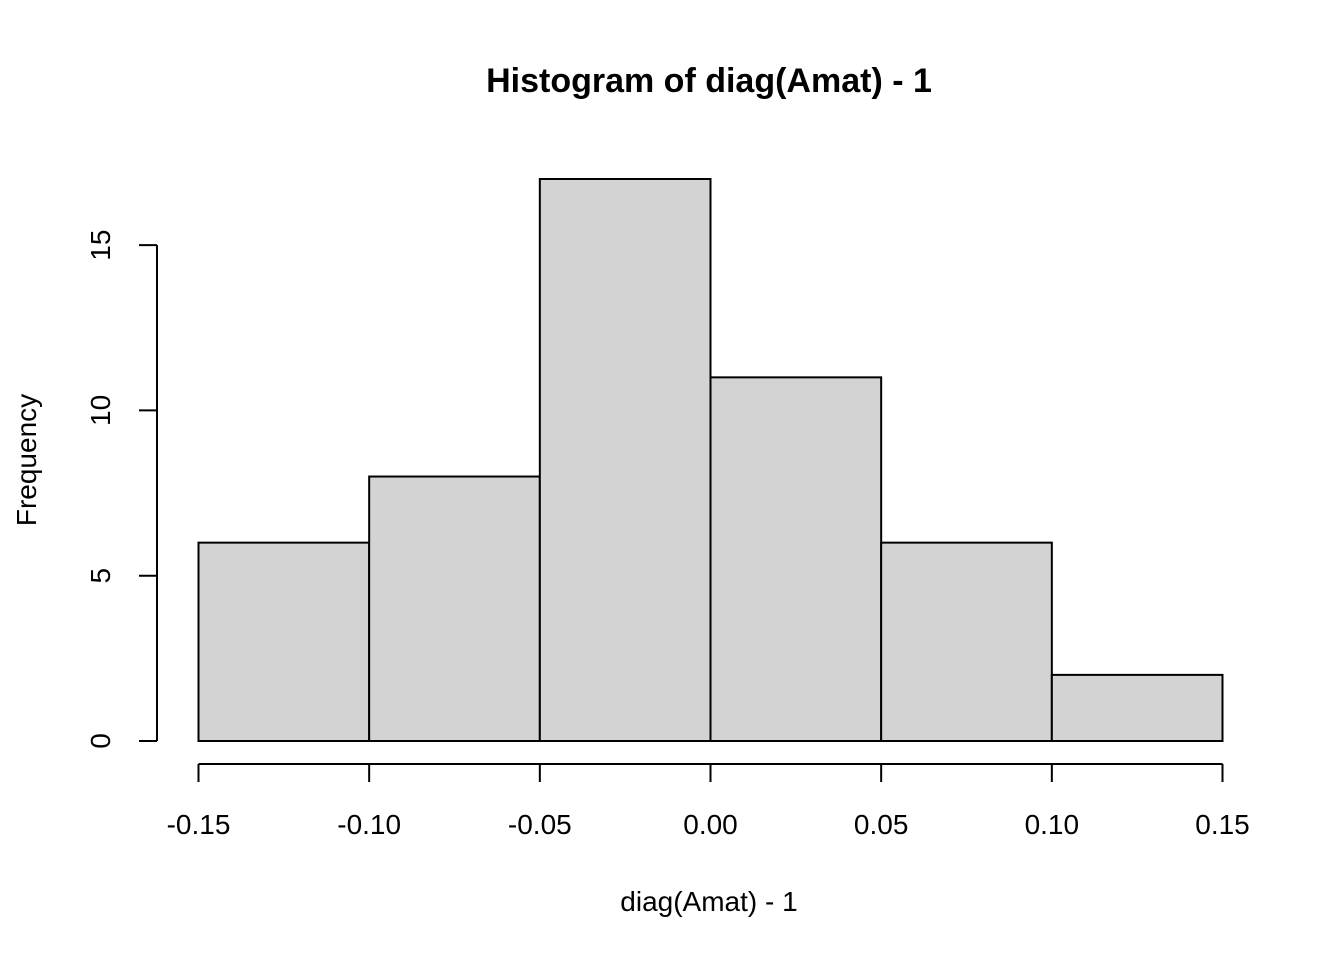 The image size is (1344, 960). What do you see at coordinates (540, 824) in the screenshot?
I see `x-tick-label: -0.05` at bounding box center [540, 824].